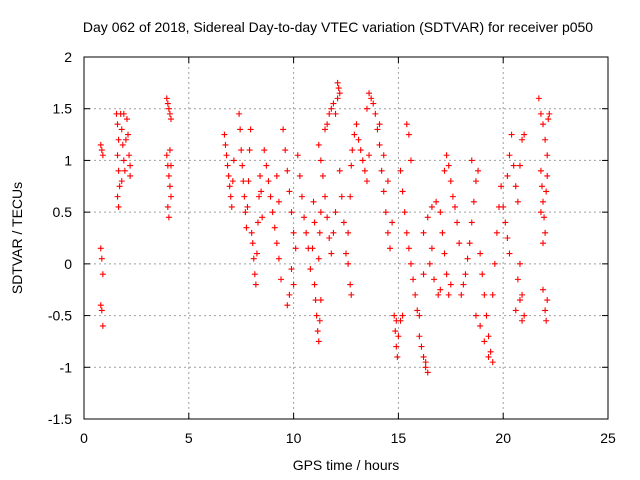 The image size is (640, 480). What do you see at coordinates (68, 160) in the screenshot?
I see `y-tick-label: 1` at bounding box center [68, 160].